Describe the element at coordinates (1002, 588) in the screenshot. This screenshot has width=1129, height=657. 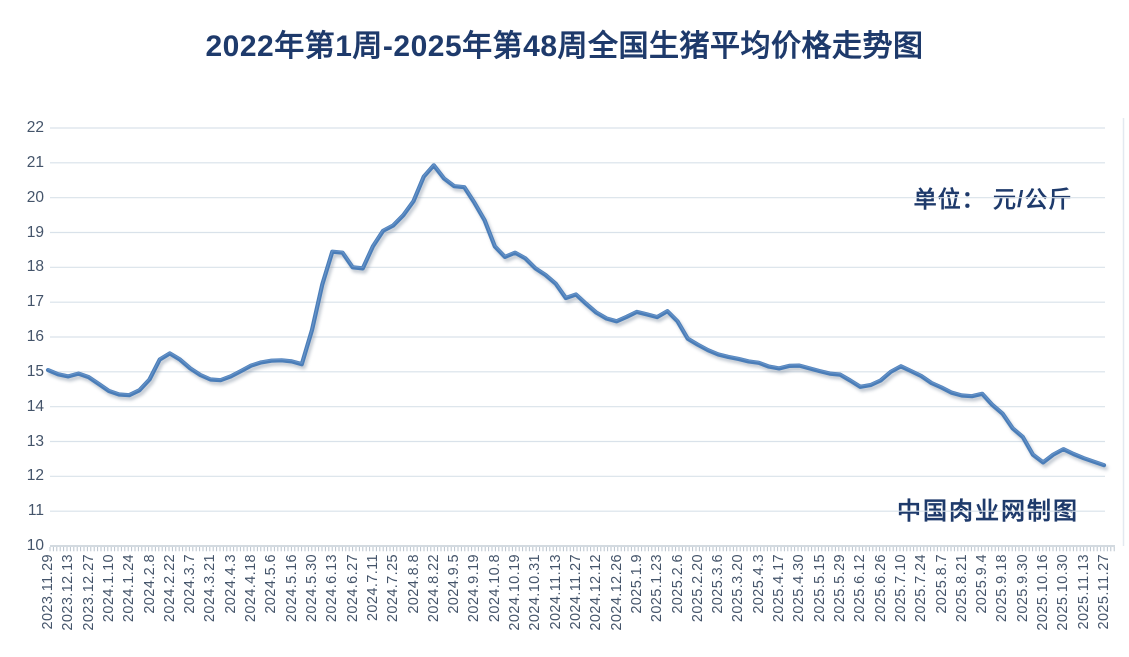
I see `x-tick-label: 2025.9.18` at that location.